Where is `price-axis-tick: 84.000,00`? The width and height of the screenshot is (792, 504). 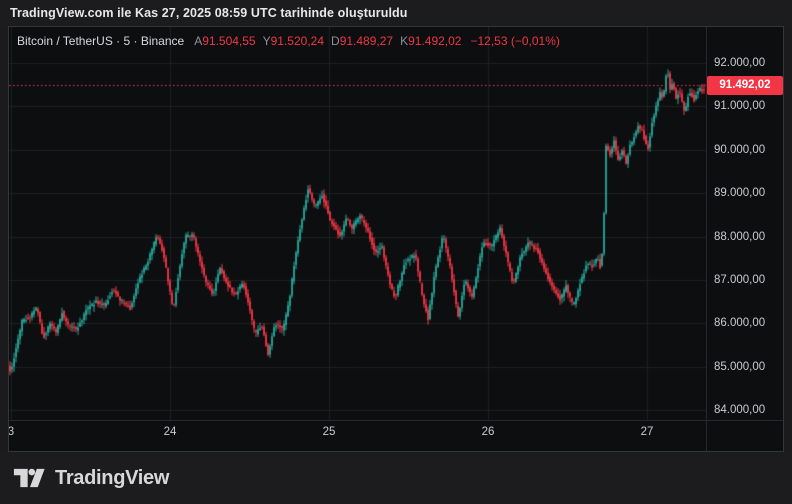
price-axis-tick: 84.000,00 is located at coordinates (740, 410).